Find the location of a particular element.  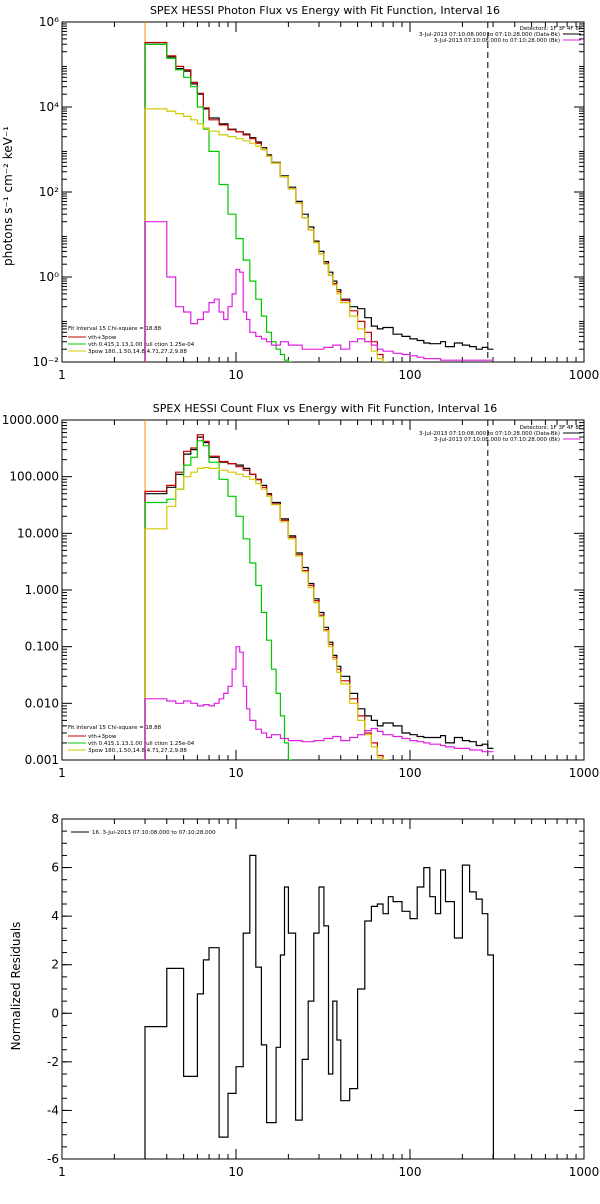

count-y-tick-label: 1.000 is located at coordinates (42, 590).